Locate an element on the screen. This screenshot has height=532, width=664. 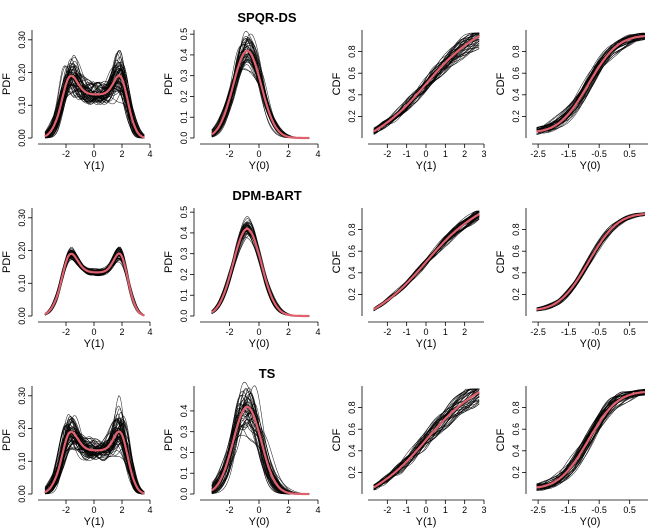
x-axis-label: Y(0) is located at coordinates (259, 166).